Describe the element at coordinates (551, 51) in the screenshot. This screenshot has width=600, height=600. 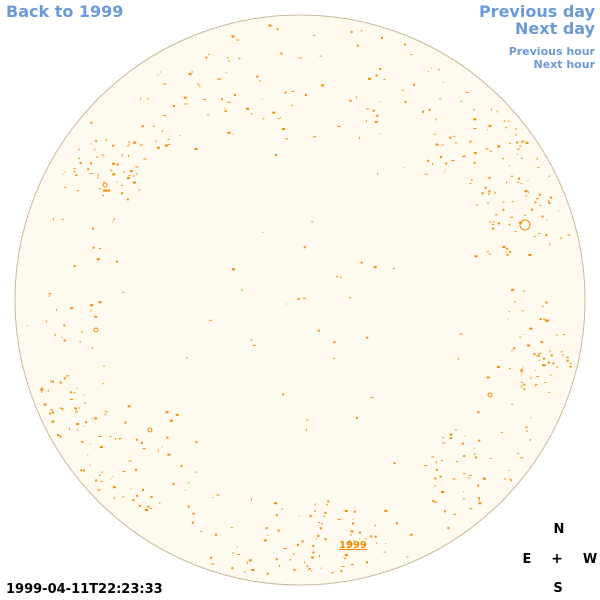
I see `previous-hour-link: Previous hour` at that location.